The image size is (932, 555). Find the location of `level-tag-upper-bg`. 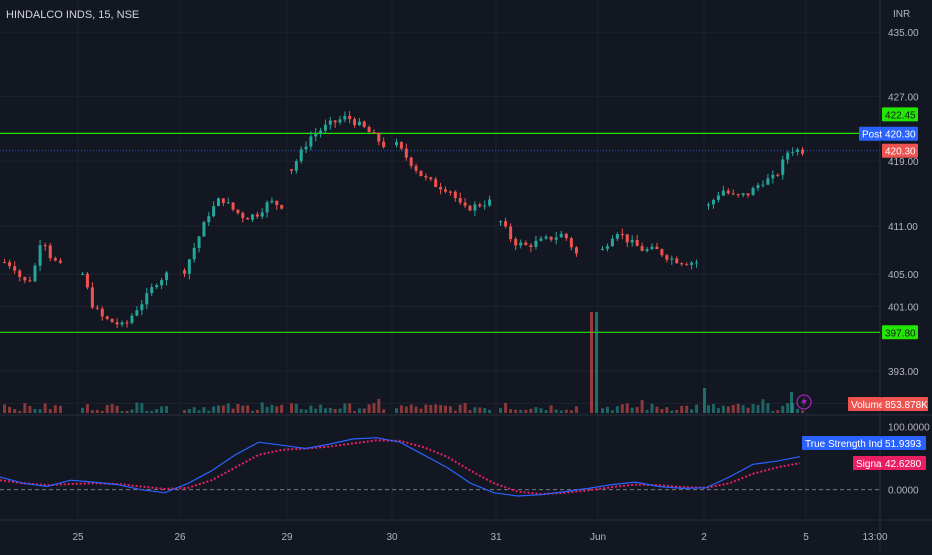

level-tag-upper-bg is located at coordinates (900, 114).